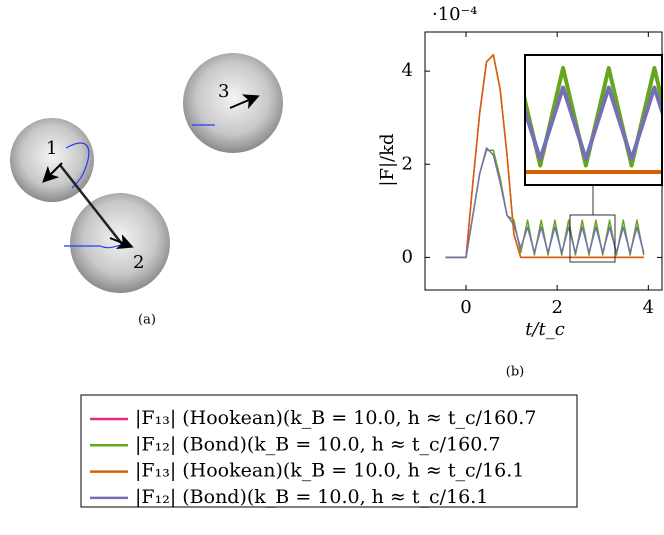  What do you see at coordinates (329, 471) in the screenshot?
I see `legend-label: |F₁₃| (Hookean)(k_B = 10.0, h ≈ t_c/16.1` at bounding box center [329, 471].